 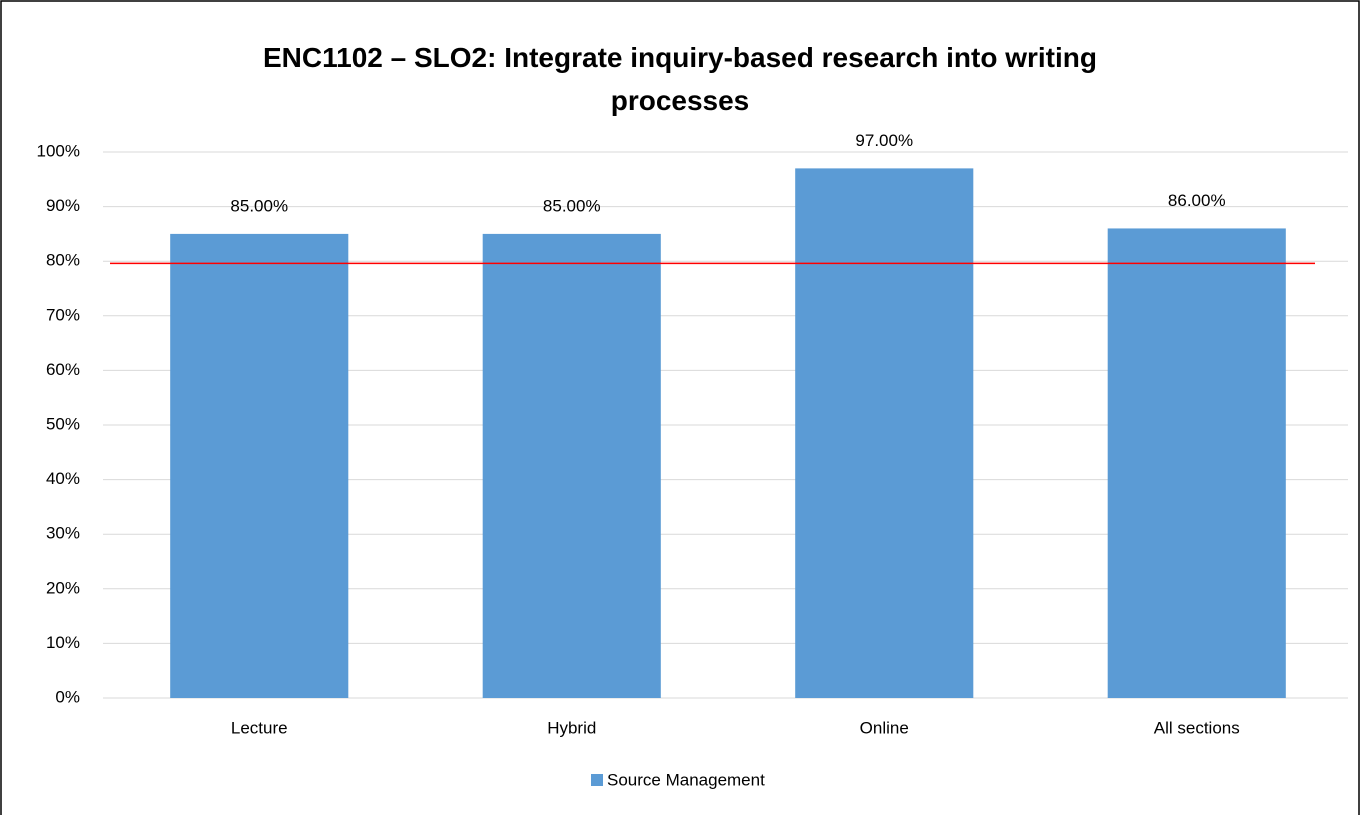 What do you see at coordinates (63, 260) in the screenshot?
I see `y-tick-label: 80%` at bounding box center [63, 260].